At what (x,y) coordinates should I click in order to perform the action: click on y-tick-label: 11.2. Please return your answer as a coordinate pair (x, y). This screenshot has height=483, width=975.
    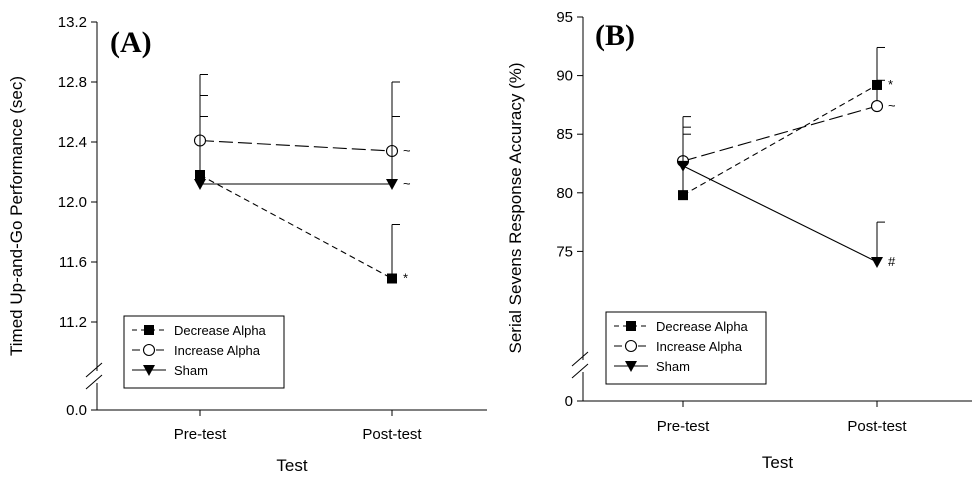
    Looking at the image, I should click on (73, 322).